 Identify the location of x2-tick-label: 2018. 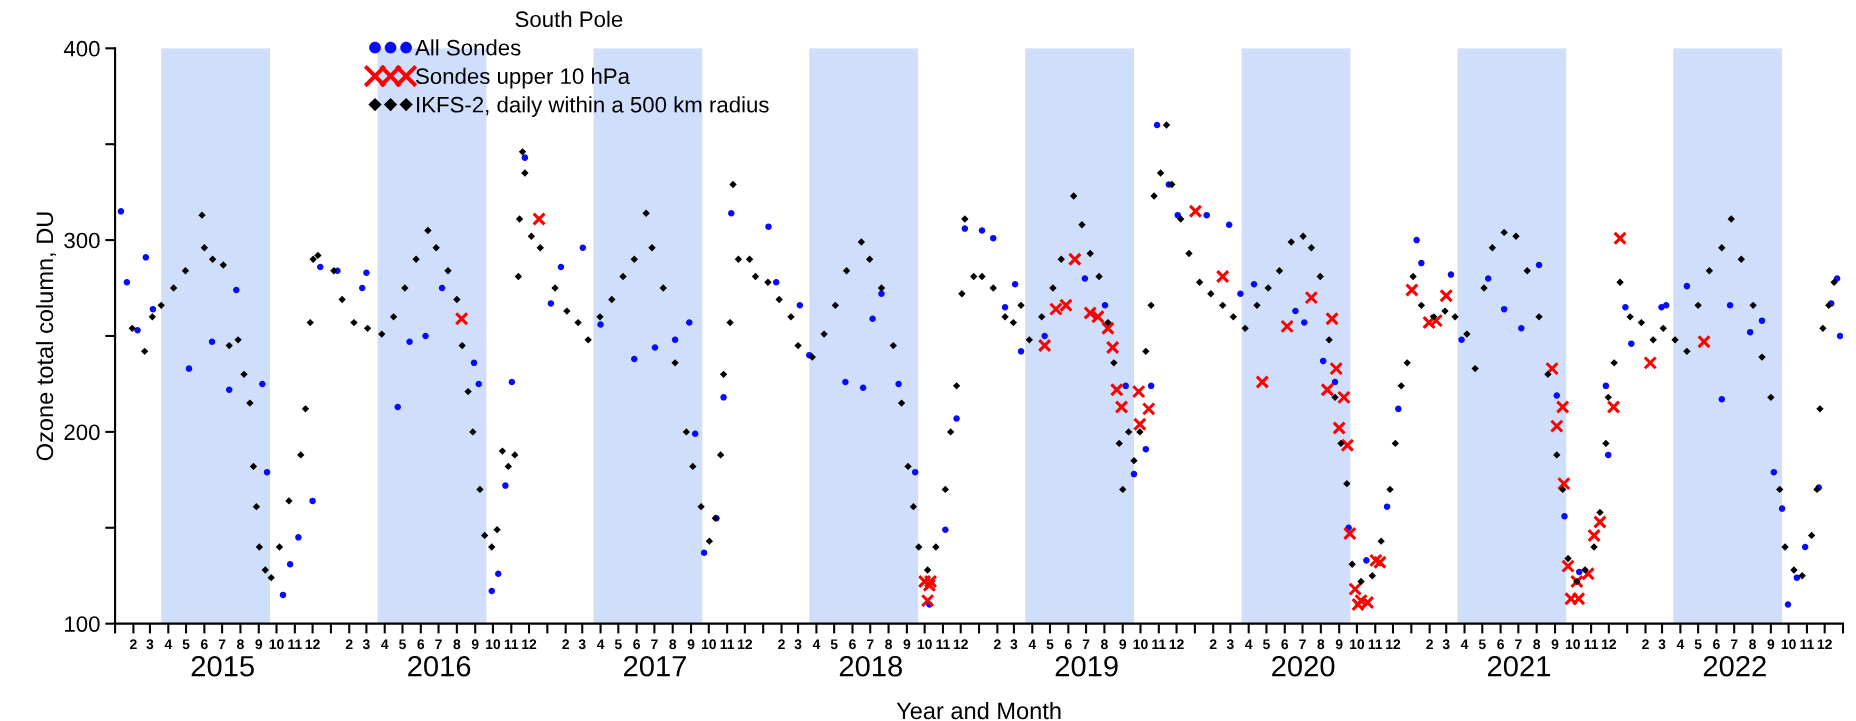
(870, 666).